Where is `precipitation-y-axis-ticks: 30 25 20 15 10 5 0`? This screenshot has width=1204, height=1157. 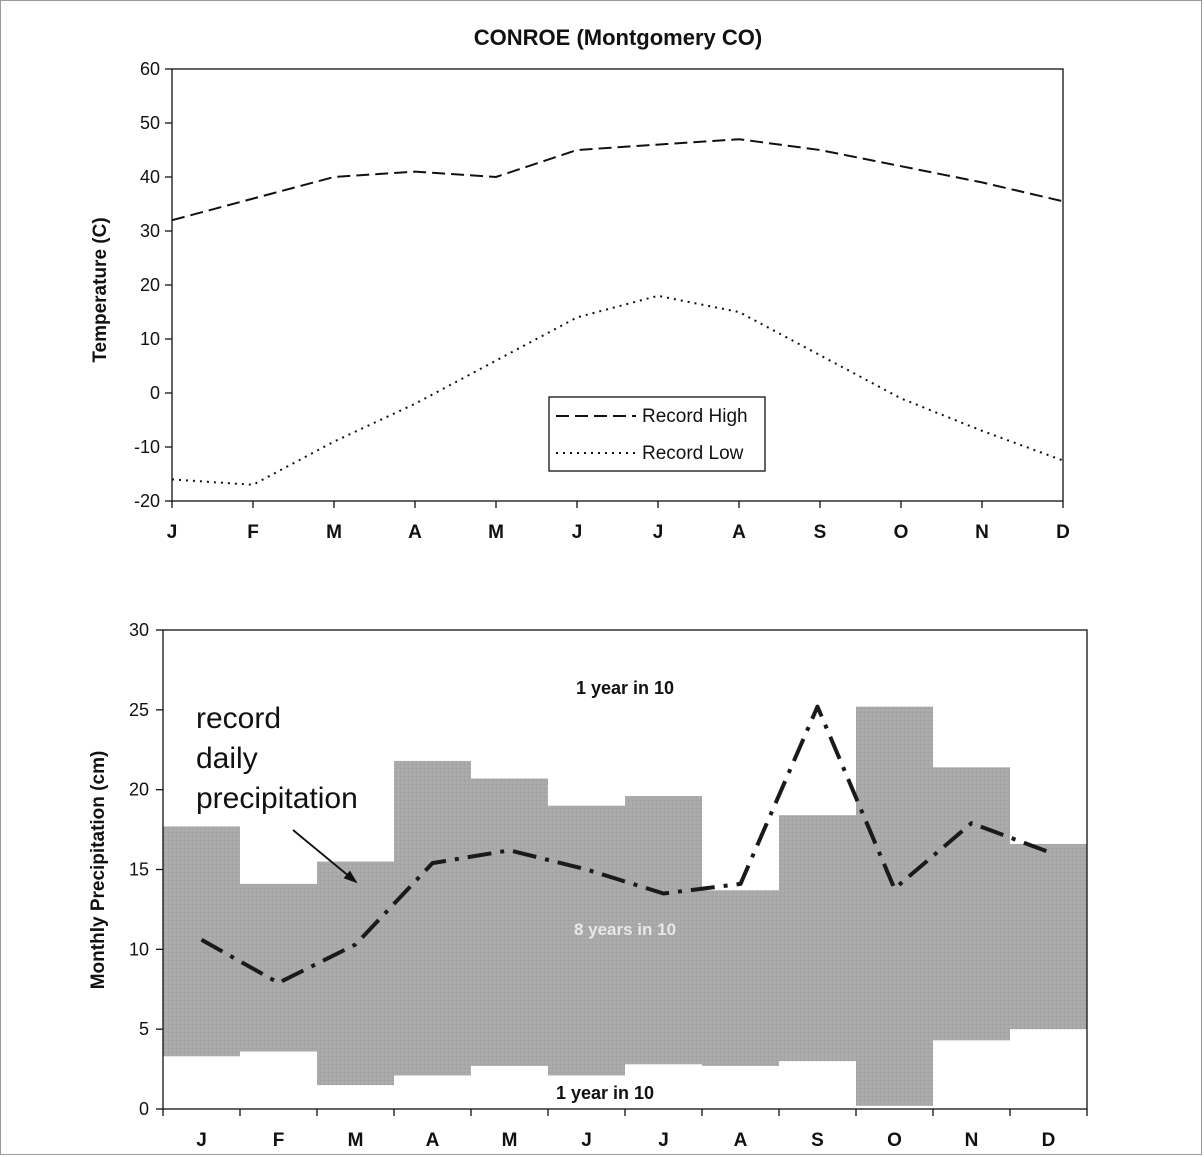
precipitation-y-axis-ticks: 30 25 20 15 10 5 0 is located at coordinates (146, 869).